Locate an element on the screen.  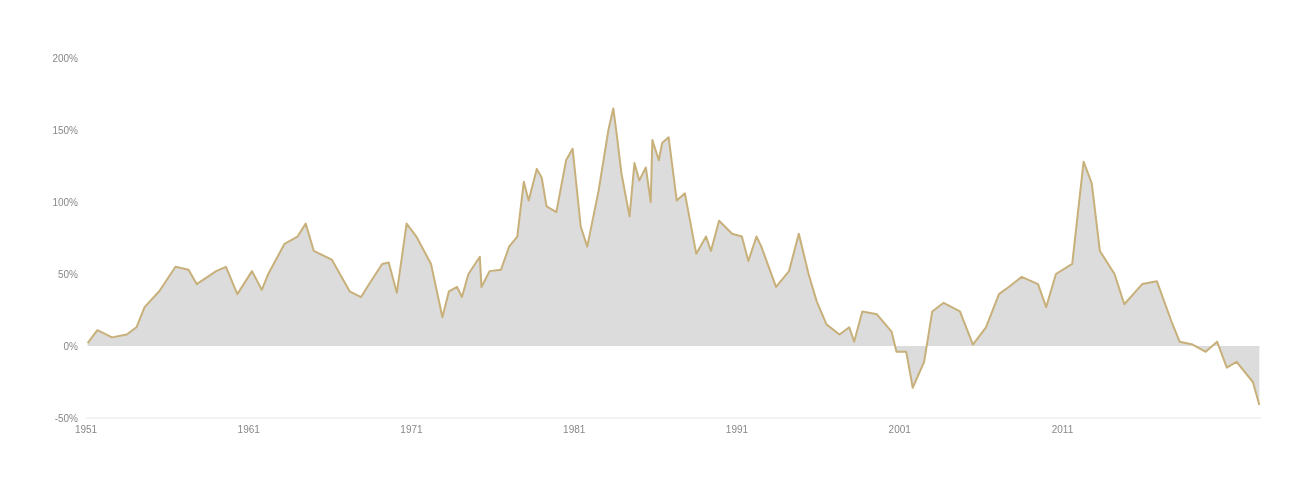
x-tick-label: 1991 is located at coordinates (737, 430).